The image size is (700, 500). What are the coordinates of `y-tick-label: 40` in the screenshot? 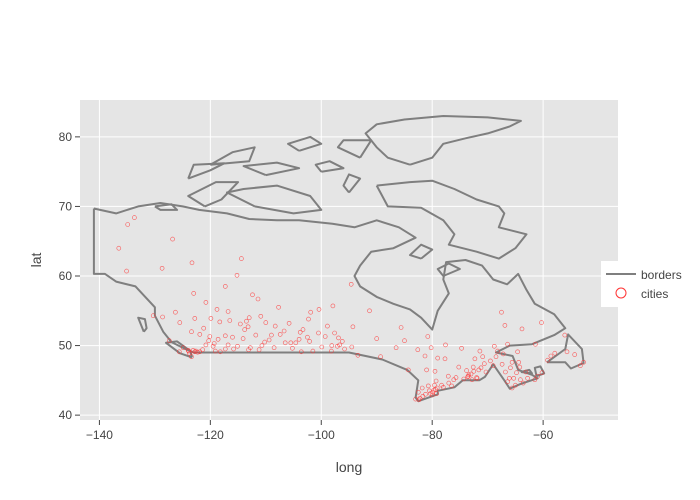 It's located at (66, 415).